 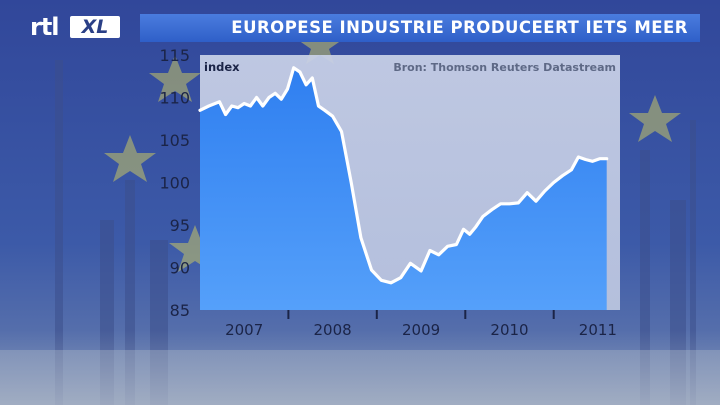 What do you see at coordinates (459, 27) in the screenshot?
I see `chart-title: EUROPESE INDUSTRIE PRODUCEERT IETS MEER` at bounding box center [459, 27].